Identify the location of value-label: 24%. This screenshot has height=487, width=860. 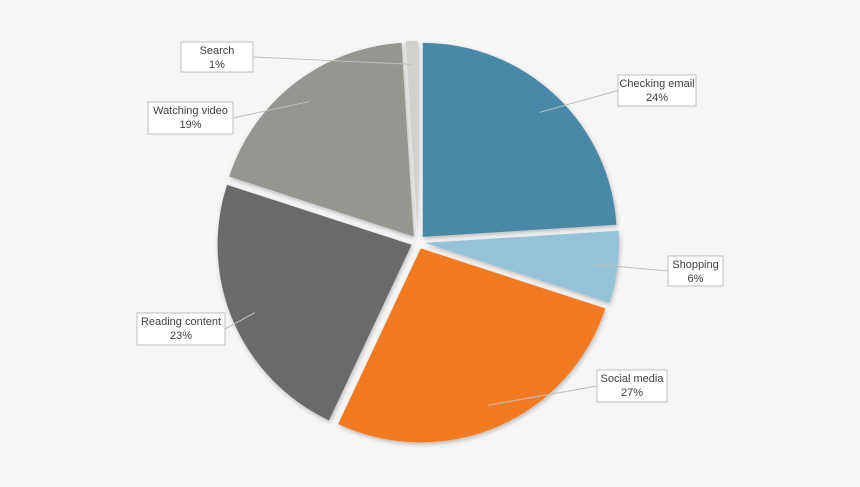
(657, 98).